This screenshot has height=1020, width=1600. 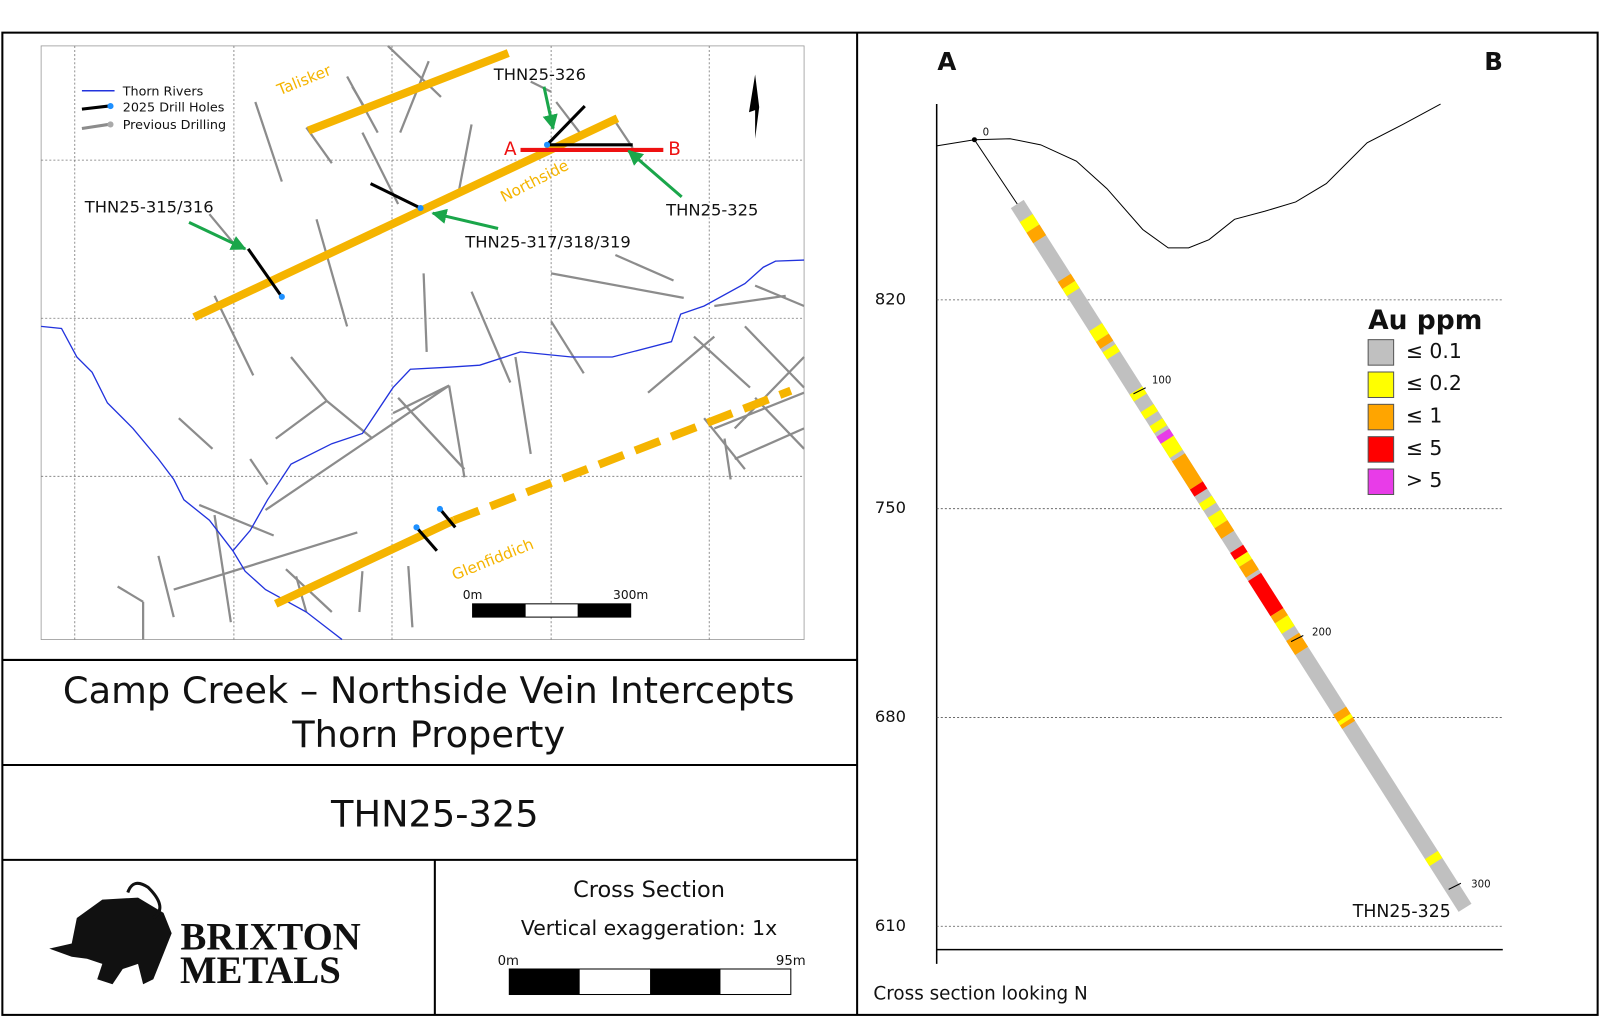 I want to click on collars, so click(x=414, y=336).